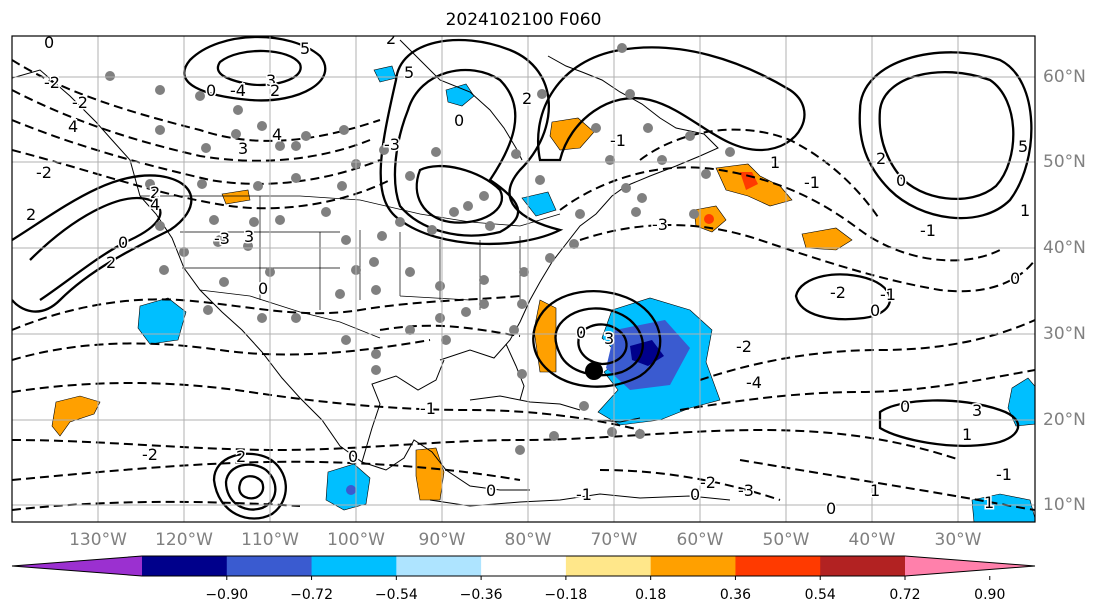  Describe the element at coordinates (594, 371) in the screenshot. I see `storm-center-marker` at that location.